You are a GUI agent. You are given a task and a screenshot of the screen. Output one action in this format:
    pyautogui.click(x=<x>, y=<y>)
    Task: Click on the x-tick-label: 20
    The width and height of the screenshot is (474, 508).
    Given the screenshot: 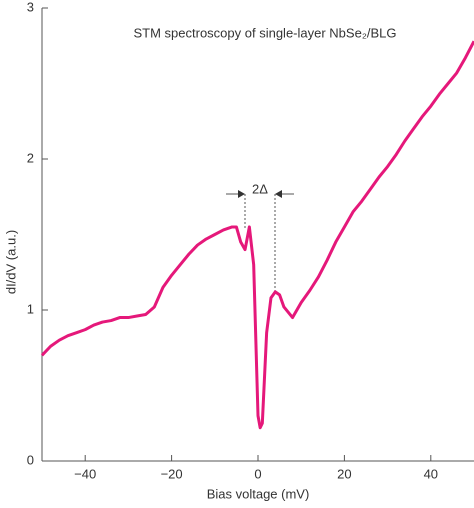 What is the action you would take?
    pyautogui.click(x=344, y=473)
    